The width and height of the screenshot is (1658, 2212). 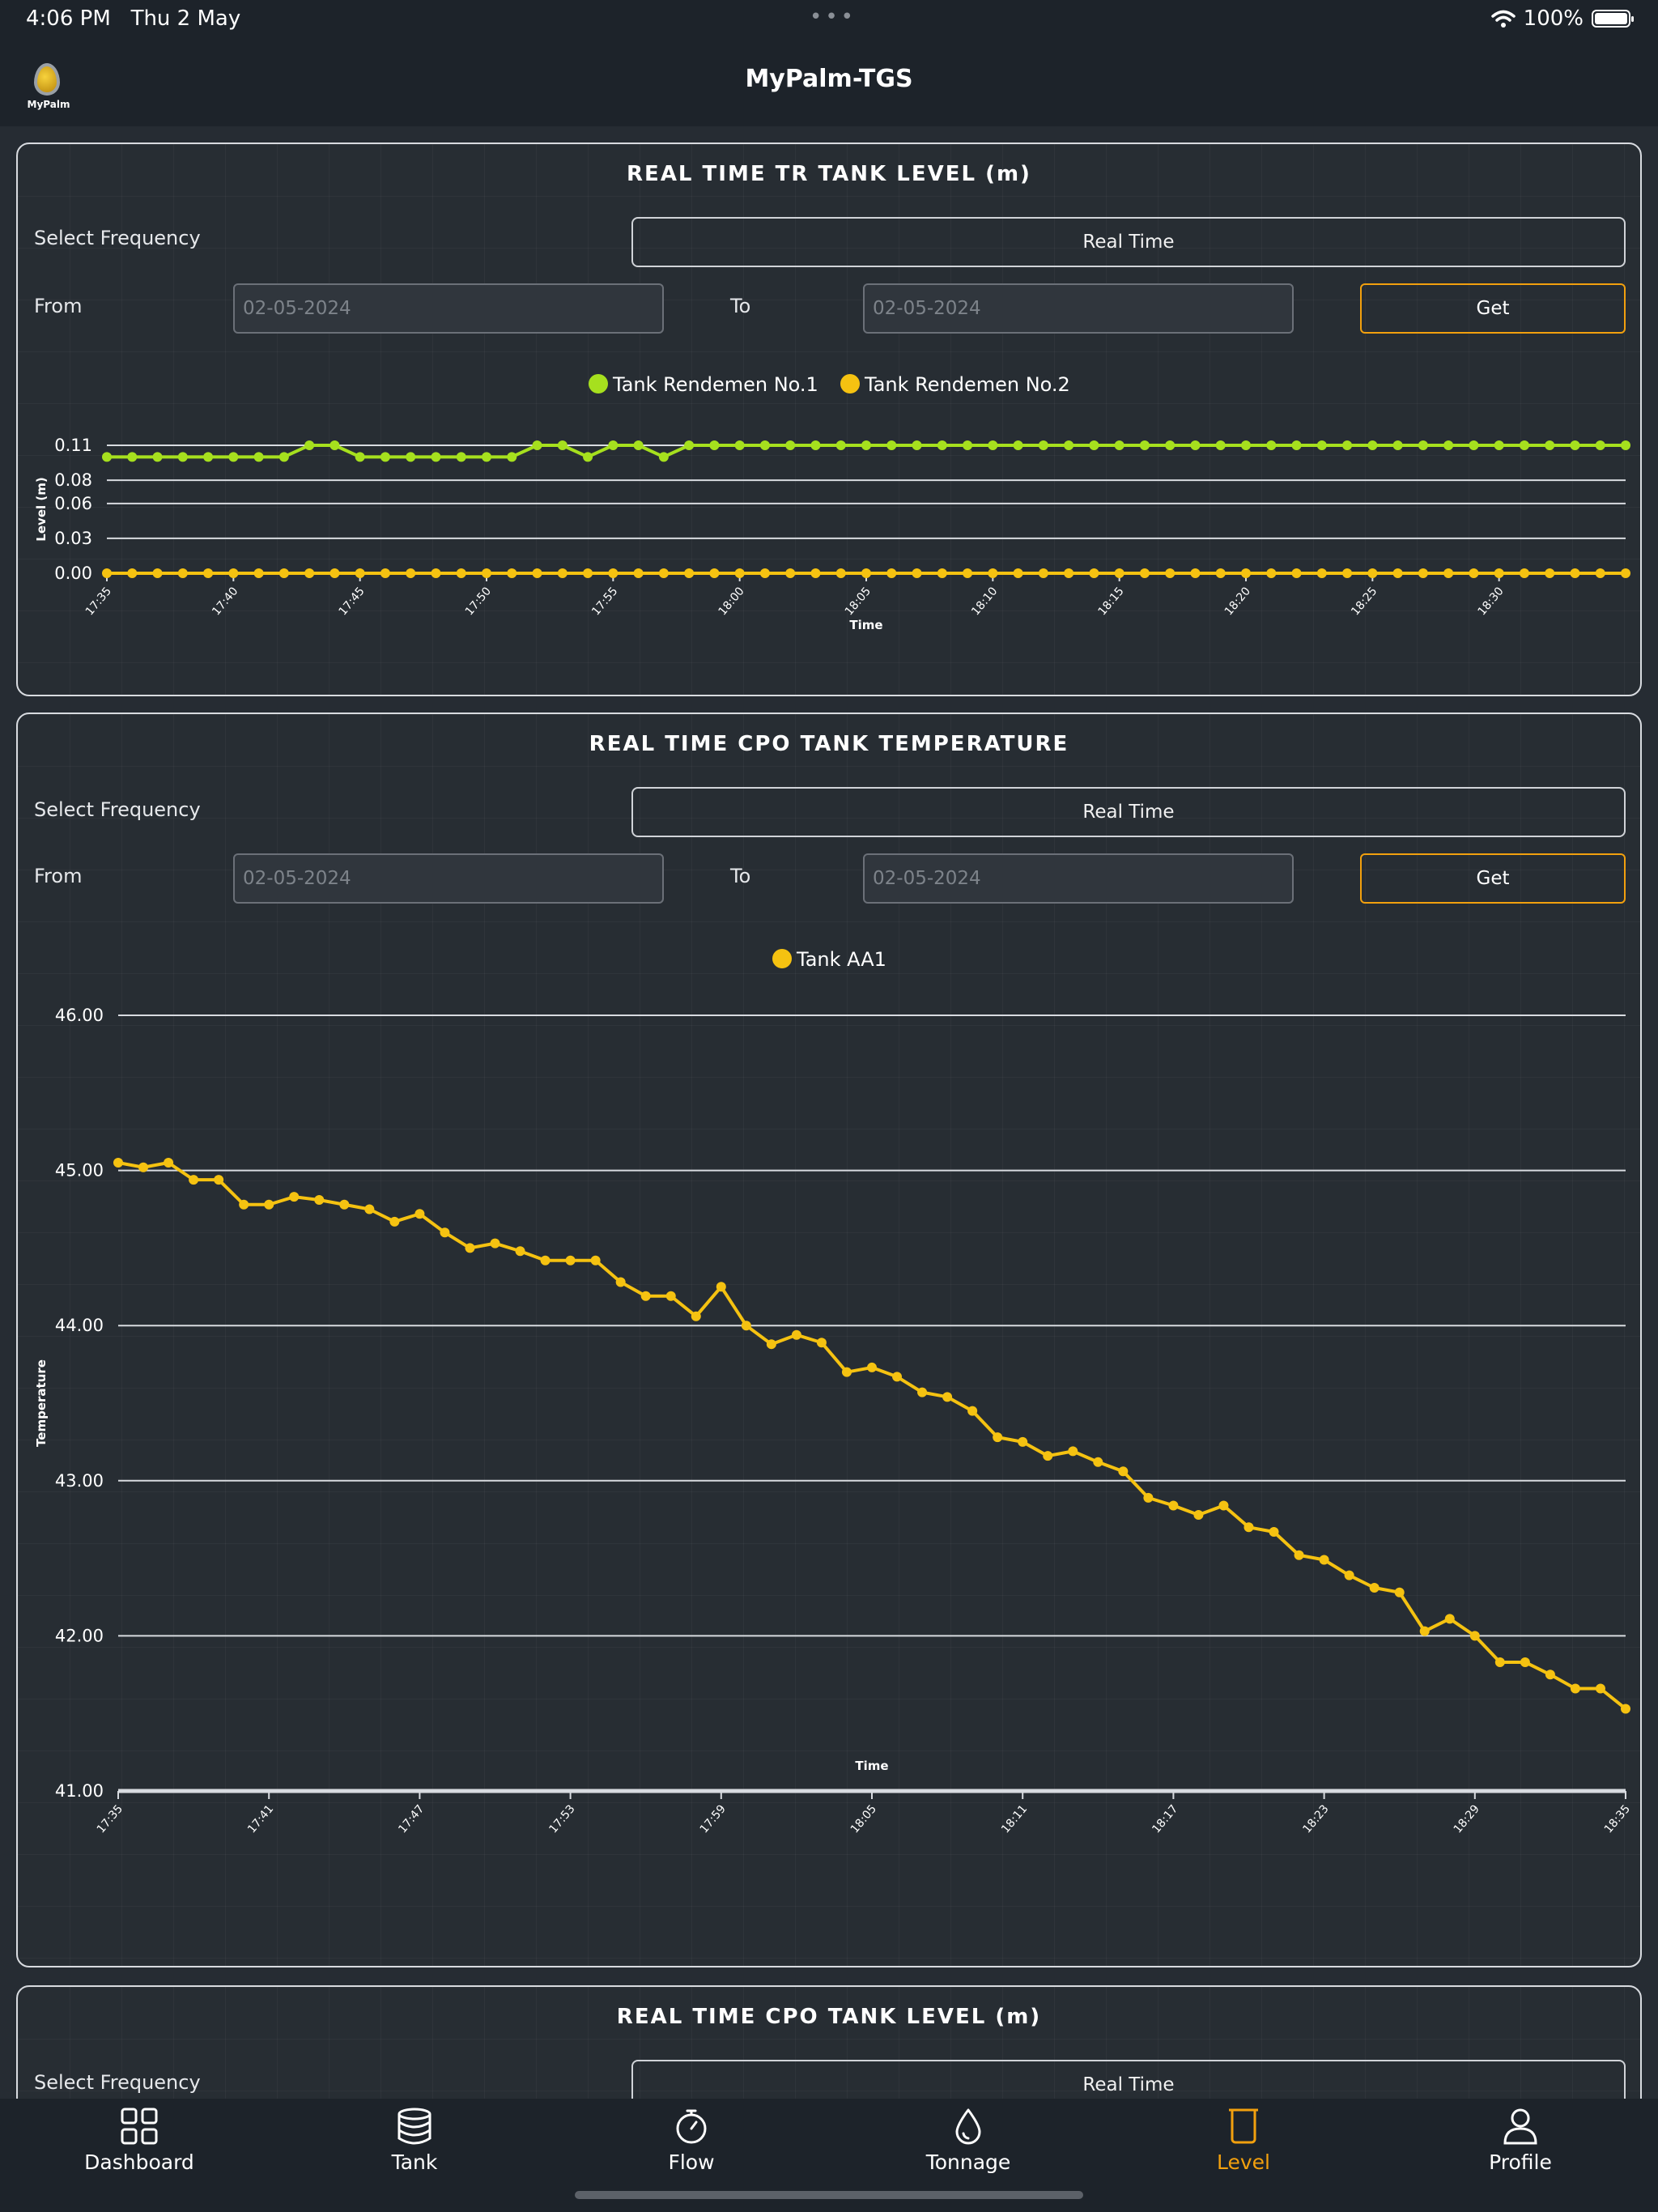 What do you see at coordinates (47, 79) in the screenshot?
I see `oil-drop-icon` at bounding box center [47, 79].